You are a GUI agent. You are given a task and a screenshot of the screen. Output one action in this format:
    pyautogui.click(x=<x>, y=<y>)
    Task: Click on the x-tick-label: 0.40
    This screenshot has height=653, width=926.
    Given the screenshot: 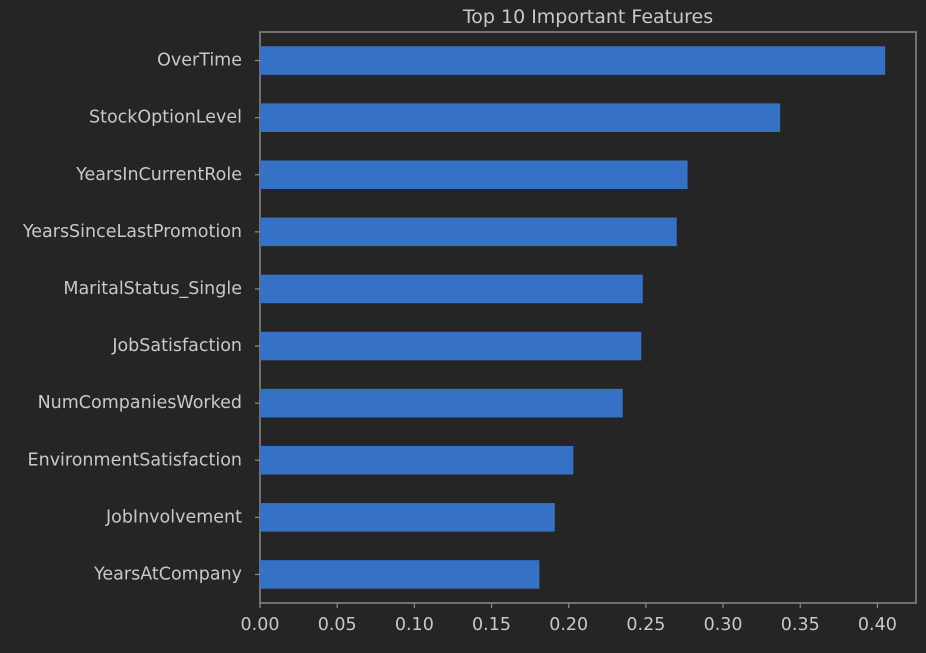 What is the action you would take?
    pyautogui.click(x=877, y=625)
    